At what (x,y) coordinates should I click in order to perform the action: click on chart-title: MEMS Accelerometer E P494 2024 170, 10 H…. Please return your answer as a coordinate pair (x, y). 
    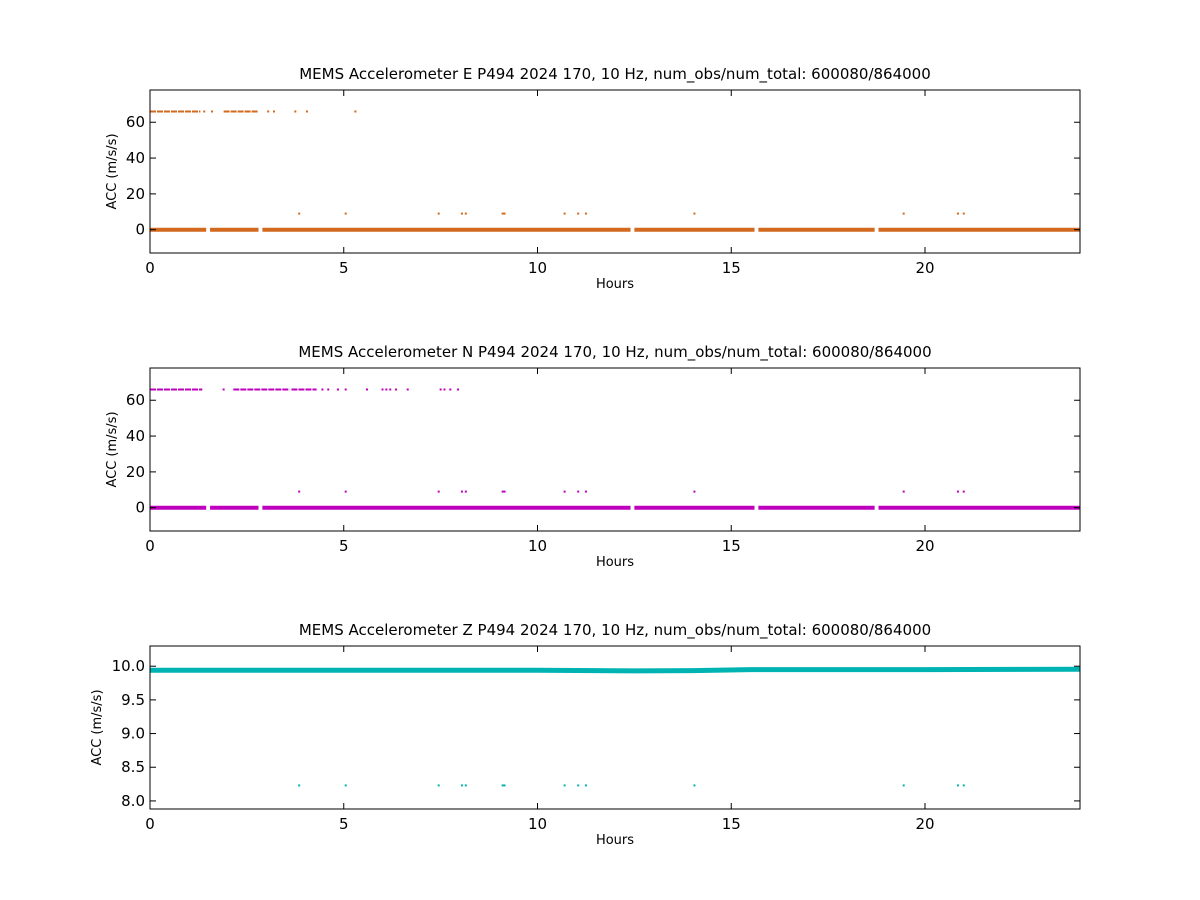
    Looking at the image, I should click on (615, 74).